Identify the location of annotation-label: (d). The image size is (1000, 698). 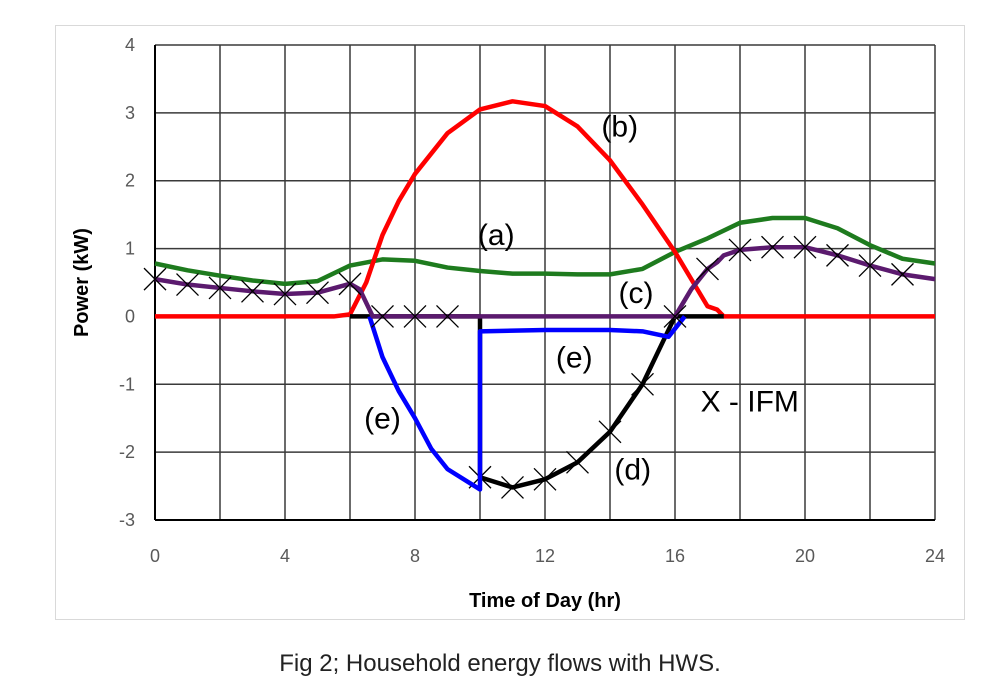
(632, 469).